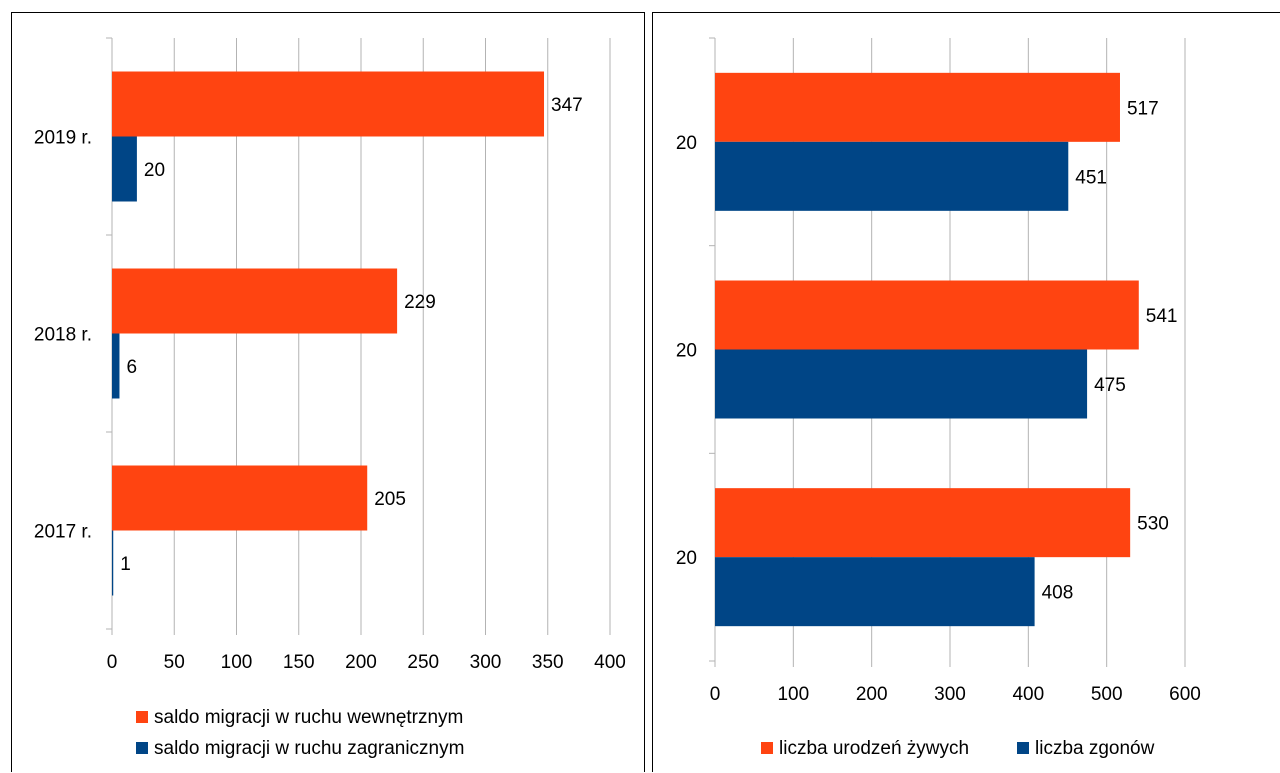 This screenshot has height=773, width=1280. What do you see at coordinates (874, 748) in the screenshot?
I see `legend-label: liczba urodzeń żywych` at bounding box center [874, 748].